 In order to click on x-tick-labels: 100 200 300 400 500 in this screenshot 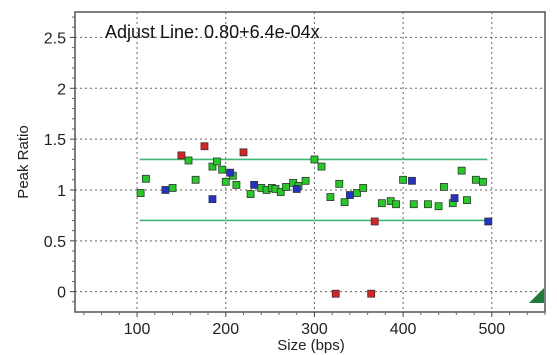, I will do `click(315, 329)`.